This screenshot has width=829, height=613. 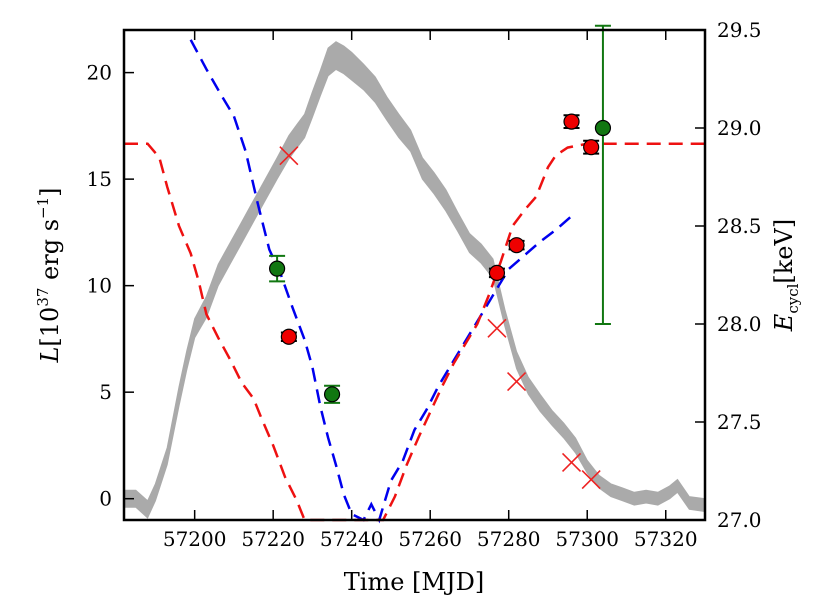 I want to click on right-axis-title-symbol: E, so click(x=784, y=322).